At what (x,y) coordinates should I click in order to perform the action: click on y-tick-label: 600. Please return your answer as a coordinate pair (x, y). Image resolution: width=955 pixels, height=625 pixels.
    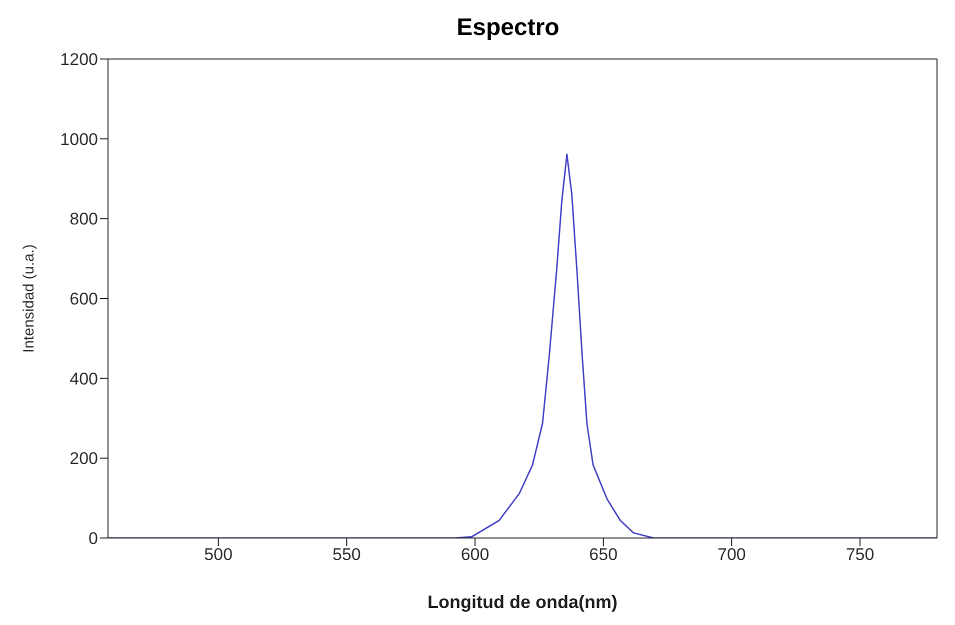
    Looking at the image, I should click on (84, 299).